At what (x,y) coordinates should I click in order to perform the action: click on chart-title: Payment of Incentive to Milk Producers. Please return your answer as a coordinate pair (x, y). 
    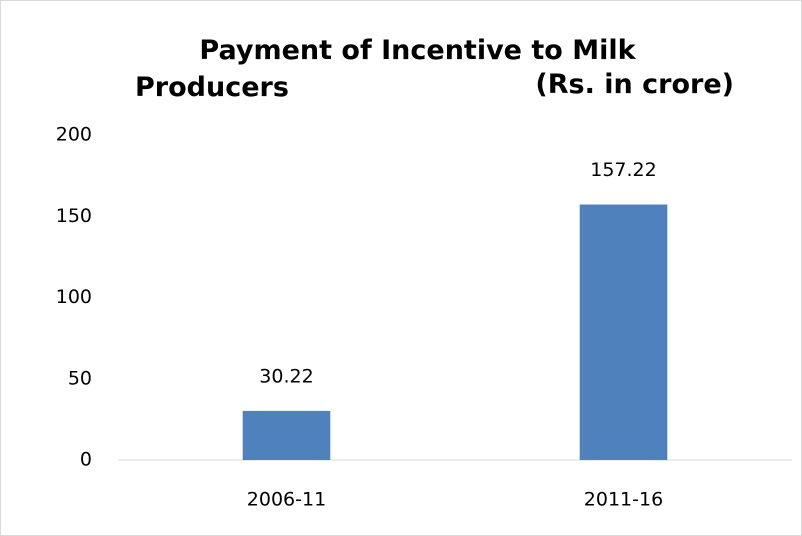
    Looking at the image, I should click on (385, 69).